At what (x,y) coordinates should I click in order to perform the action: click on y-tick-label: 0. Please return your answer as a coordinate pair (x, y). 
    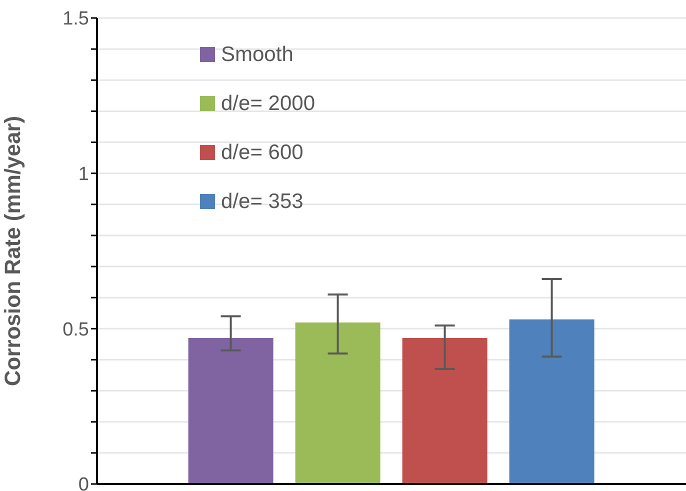
    Looking at the image, I should click on (83, 482).